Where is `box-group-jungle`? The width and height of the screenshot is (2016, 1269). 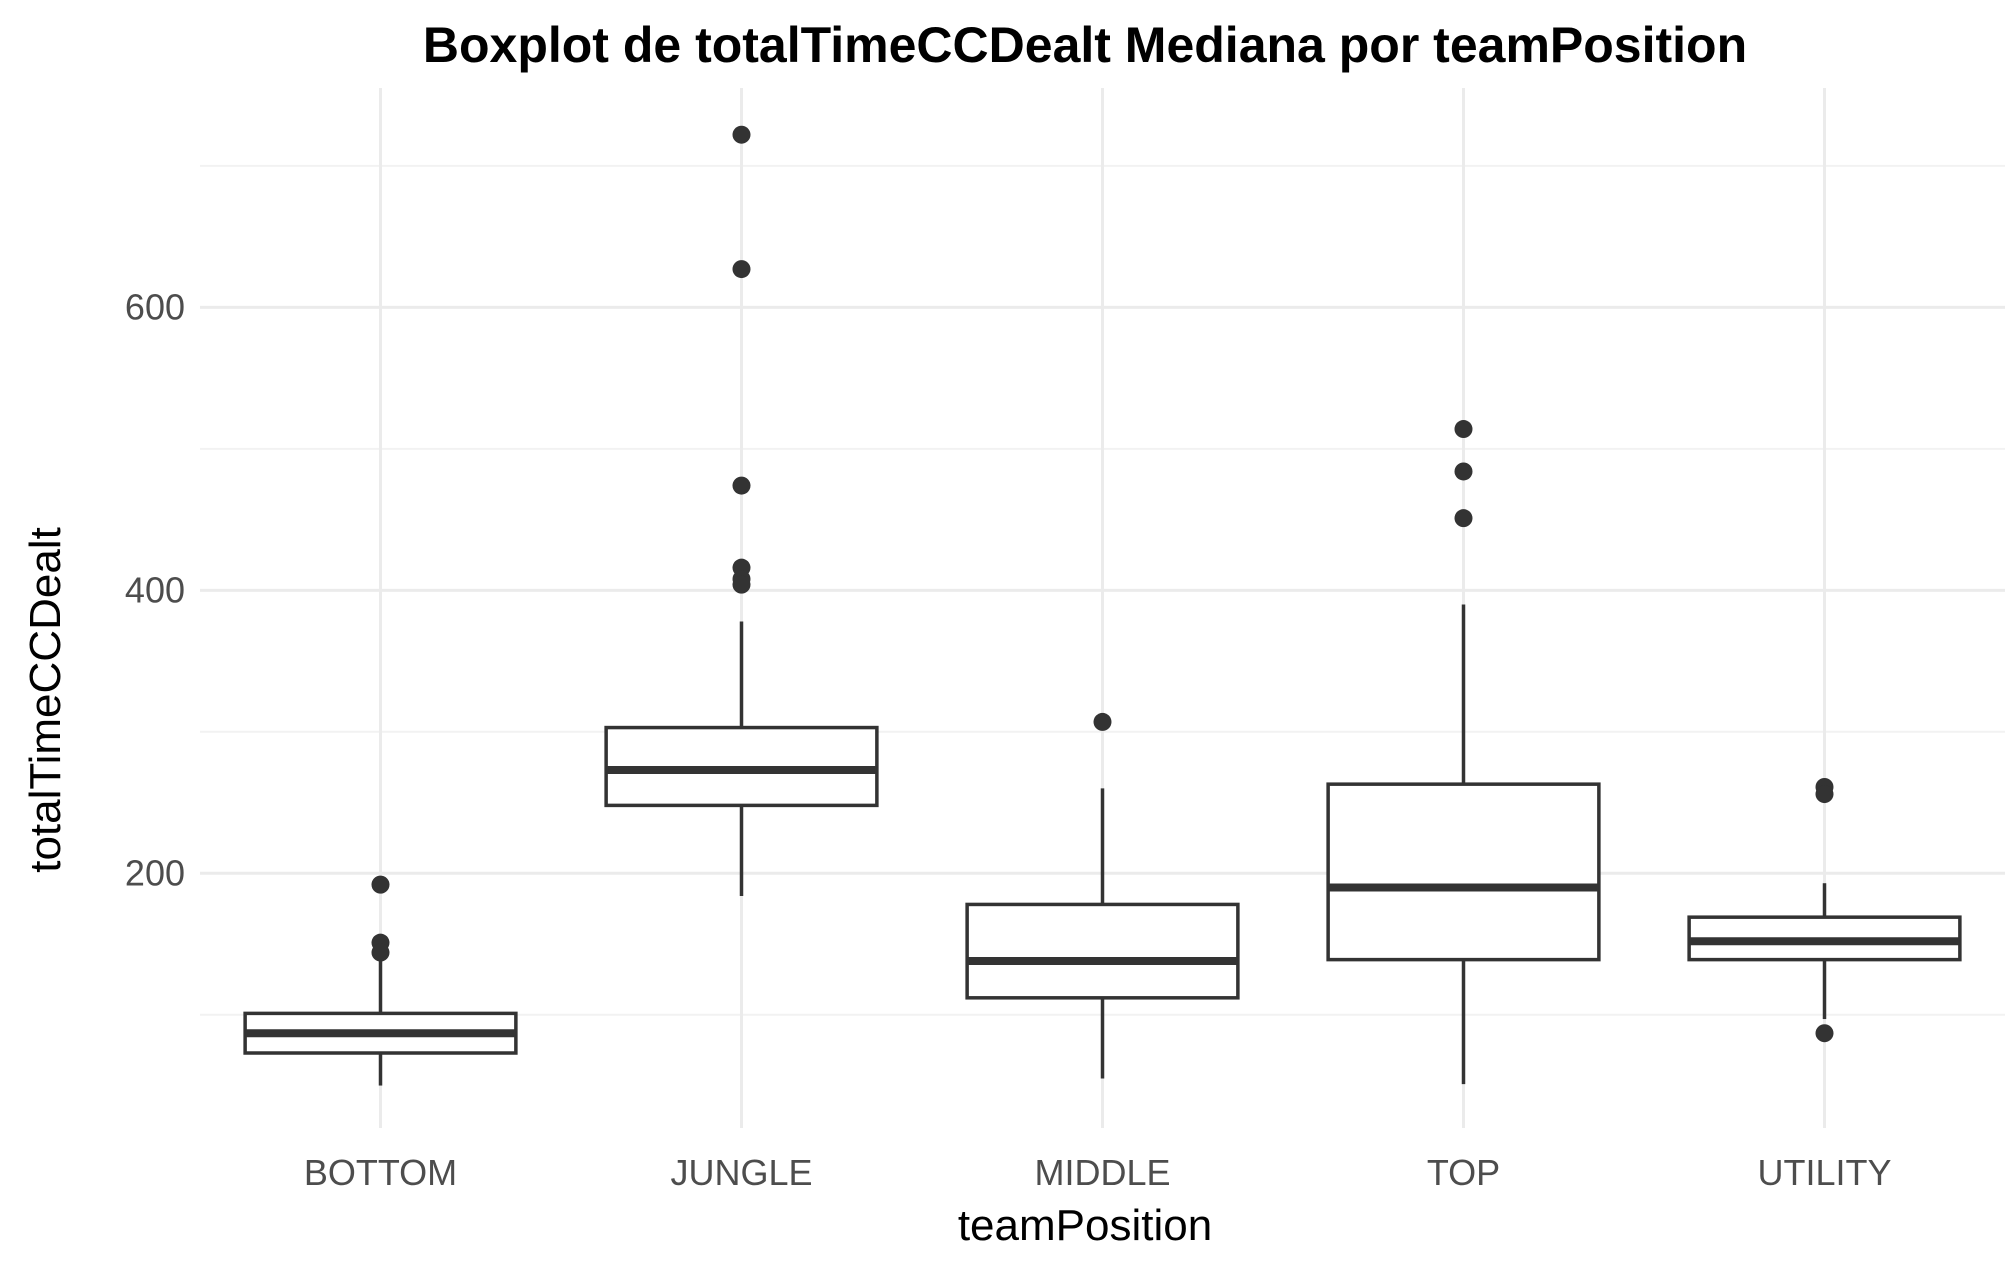
box-group-jungle is located at coordinates (741, 510).